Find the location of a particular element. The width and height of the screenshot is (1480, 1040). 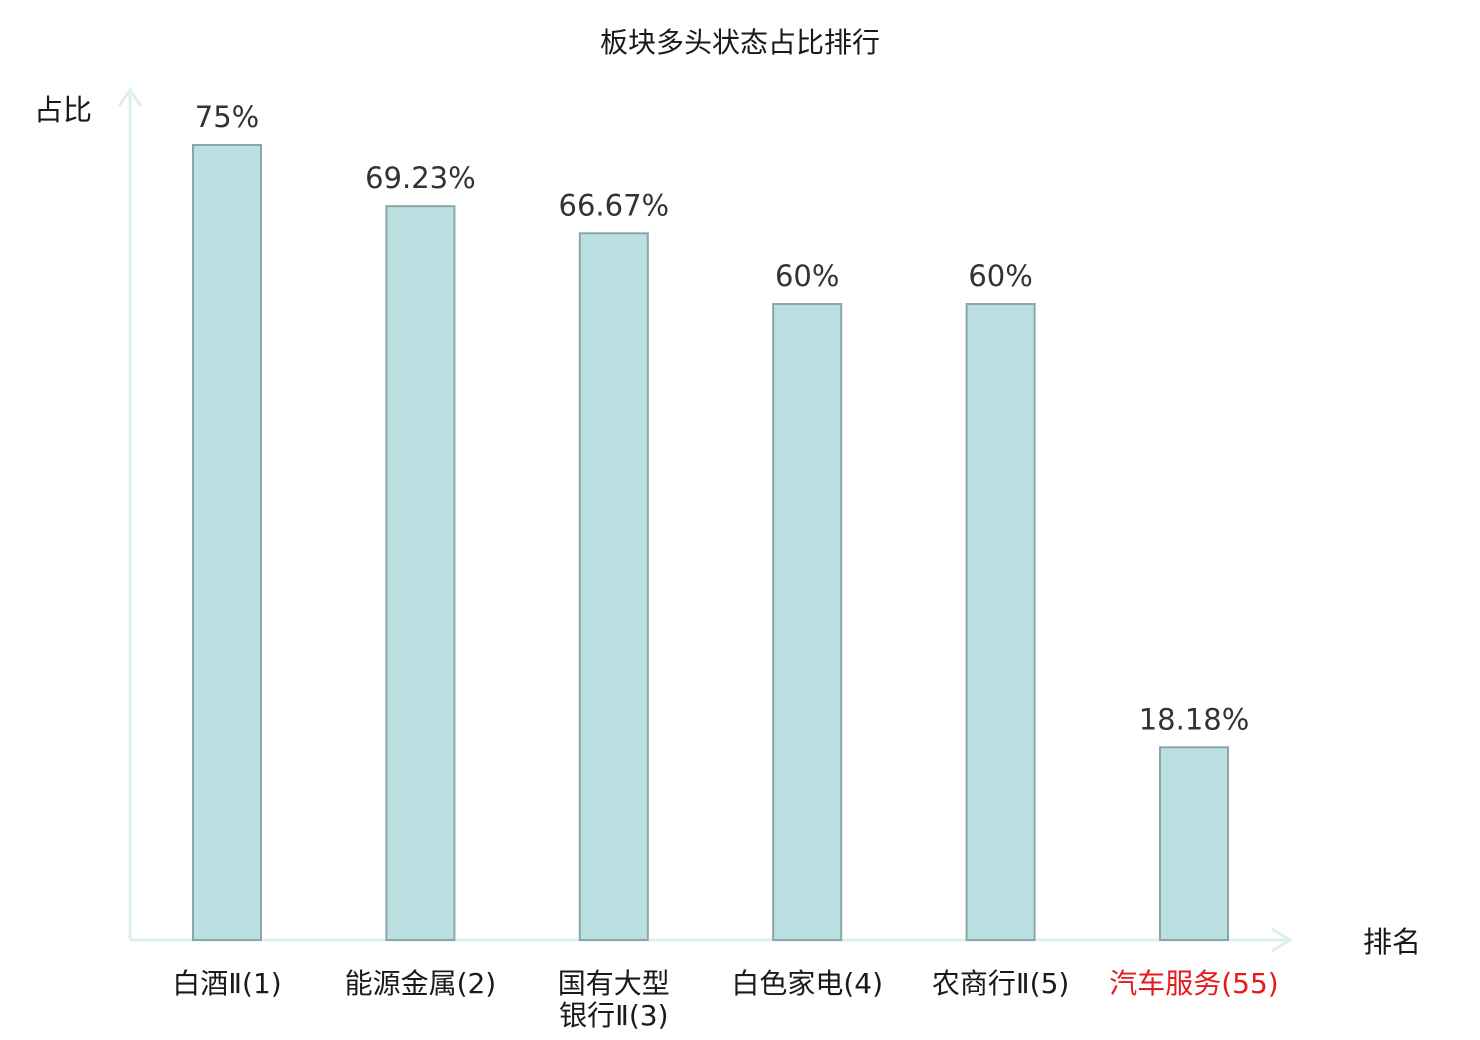

chart-title: 板块多头状态占比排行 is located at coordinates (740, 42).